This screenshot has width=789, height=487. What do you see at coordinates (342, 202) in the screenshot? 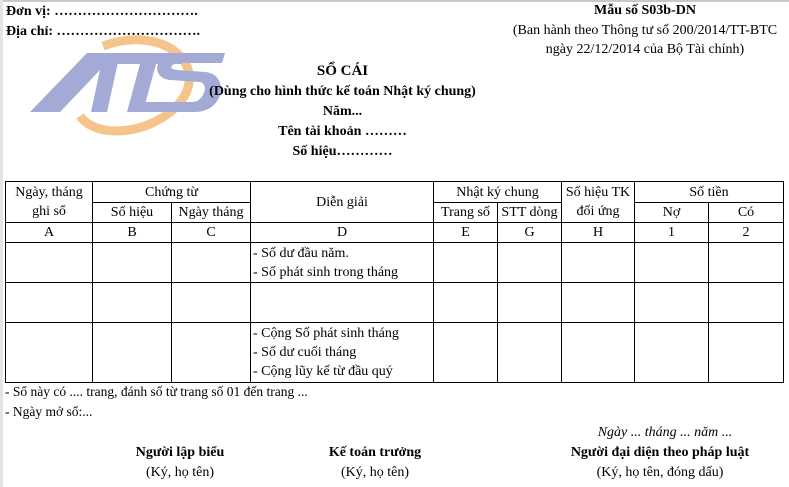
I see `header-dien-giai: Diễn giải` at bounding box center [342, 202].